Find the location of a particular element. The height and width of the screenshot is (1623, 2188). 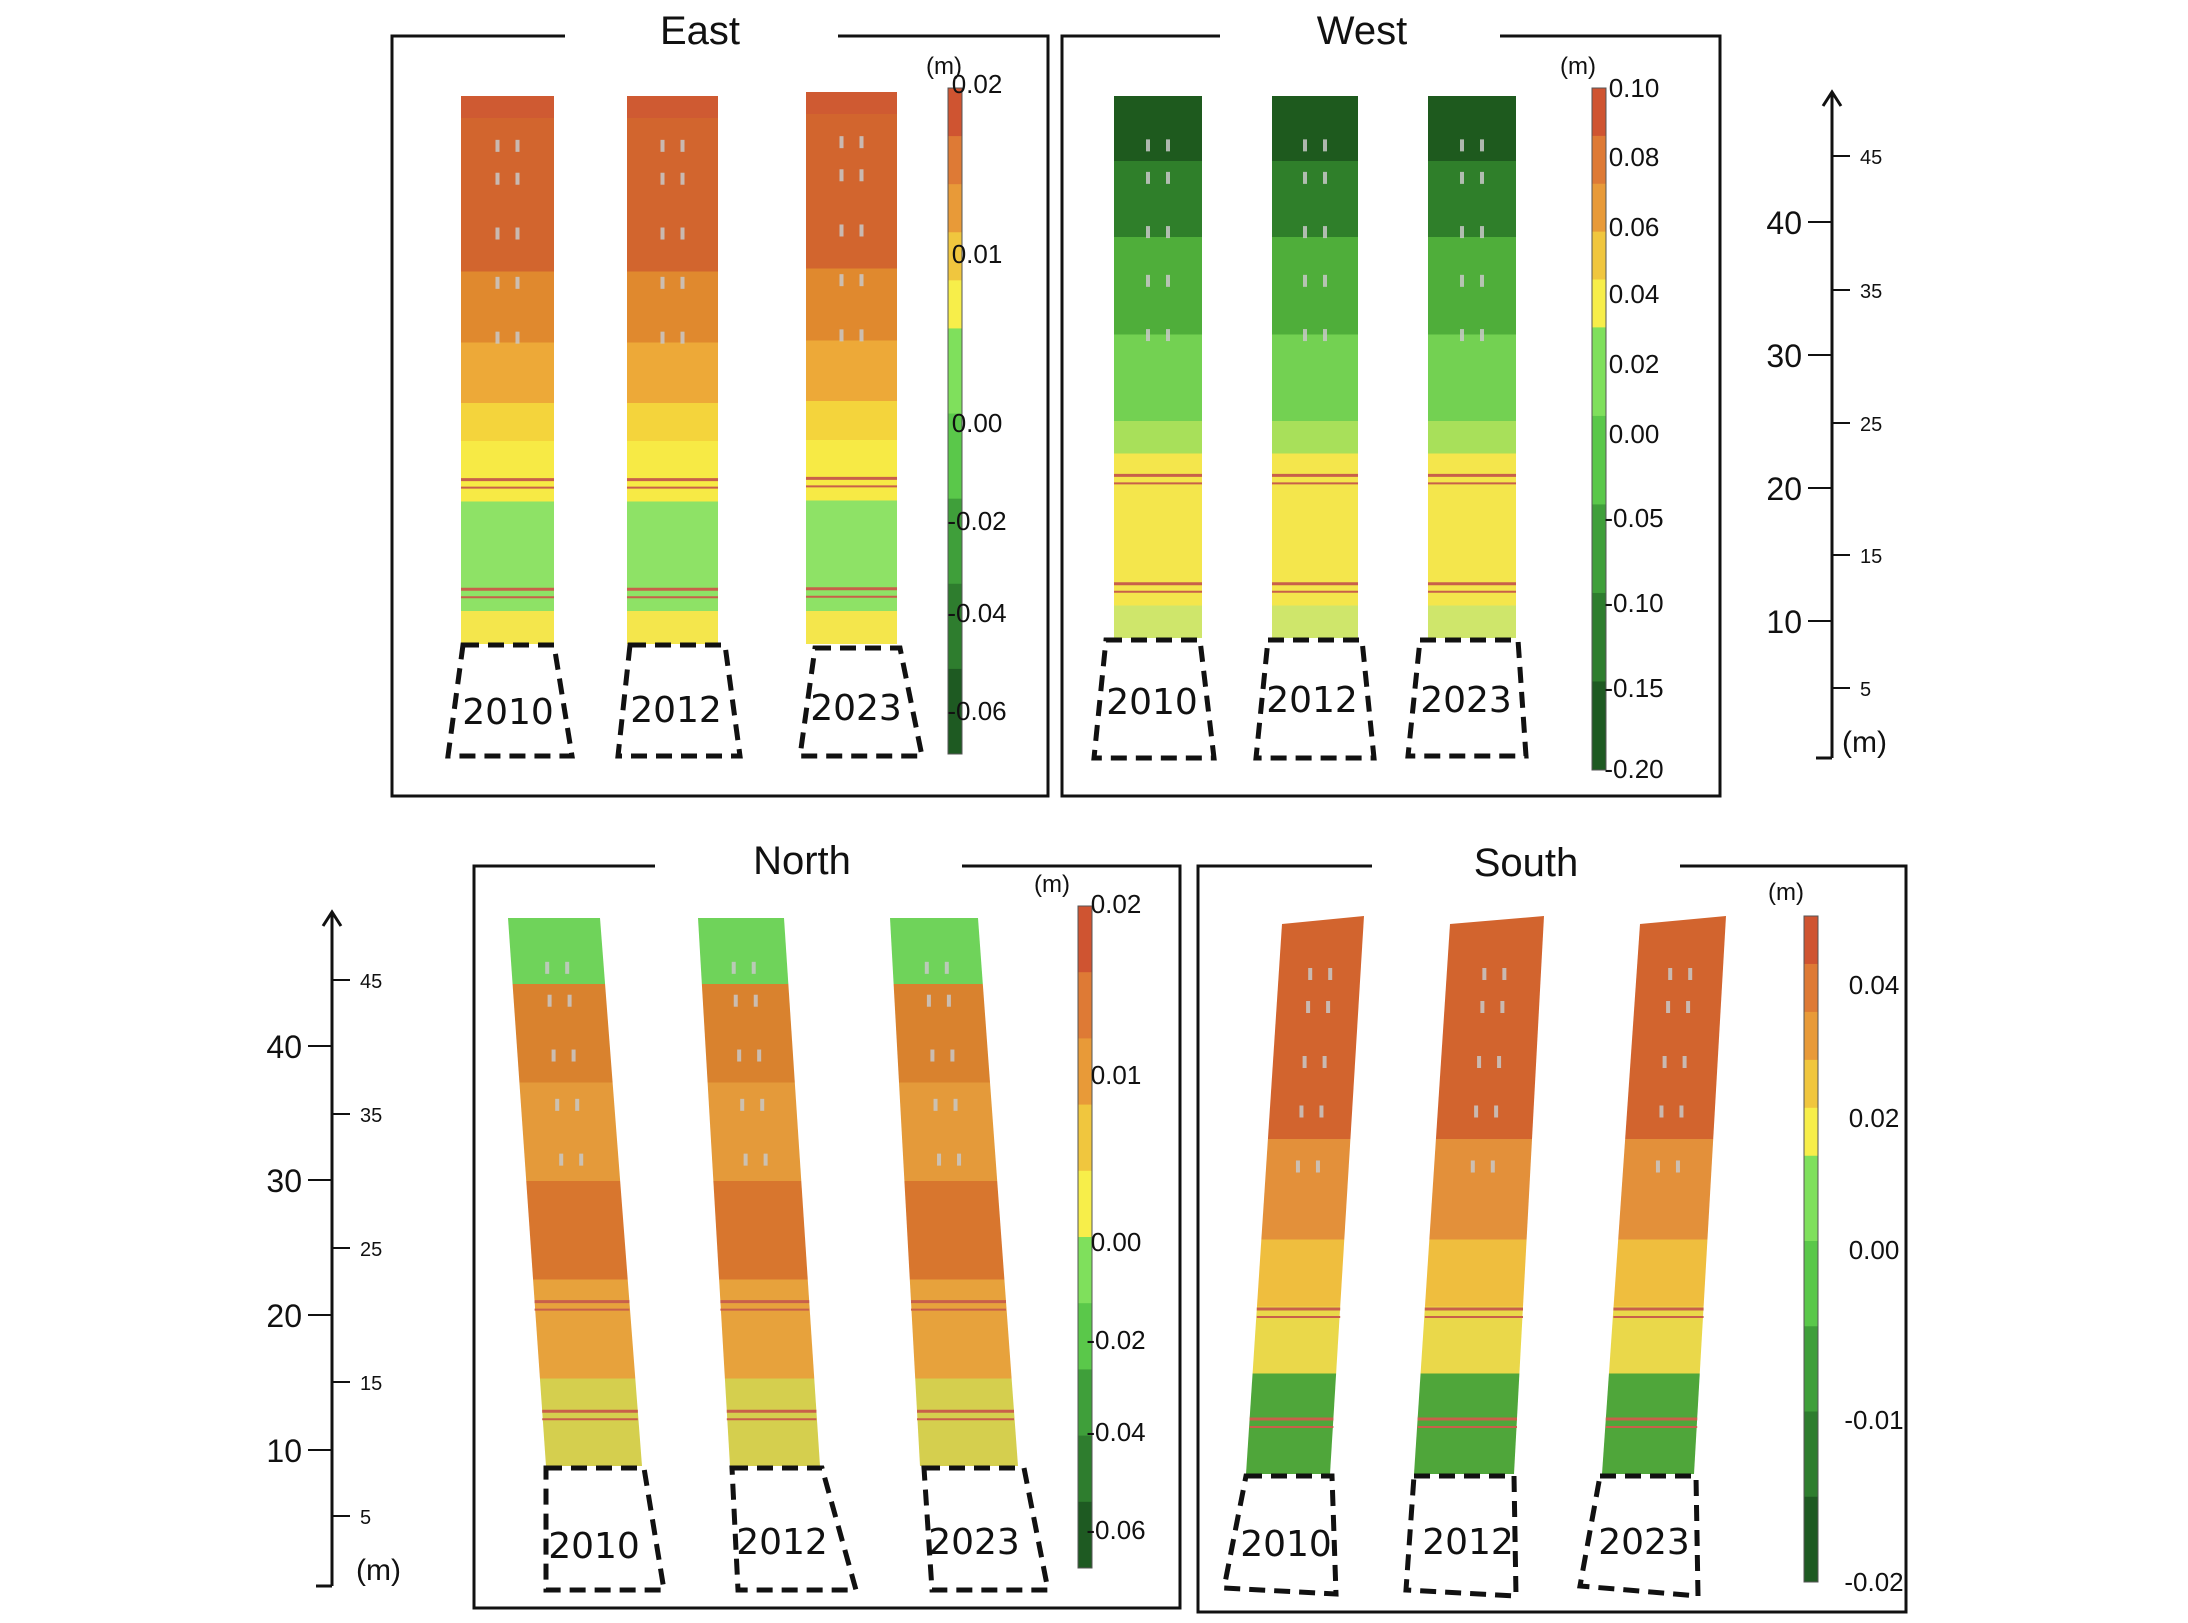

facade-strip-2023 is located at coordinates (851, 368).